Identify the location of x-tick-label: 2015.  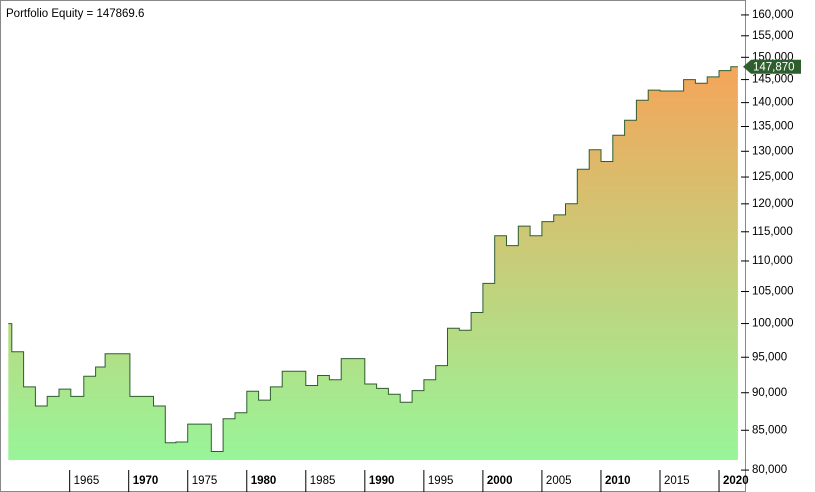
(677, 481).